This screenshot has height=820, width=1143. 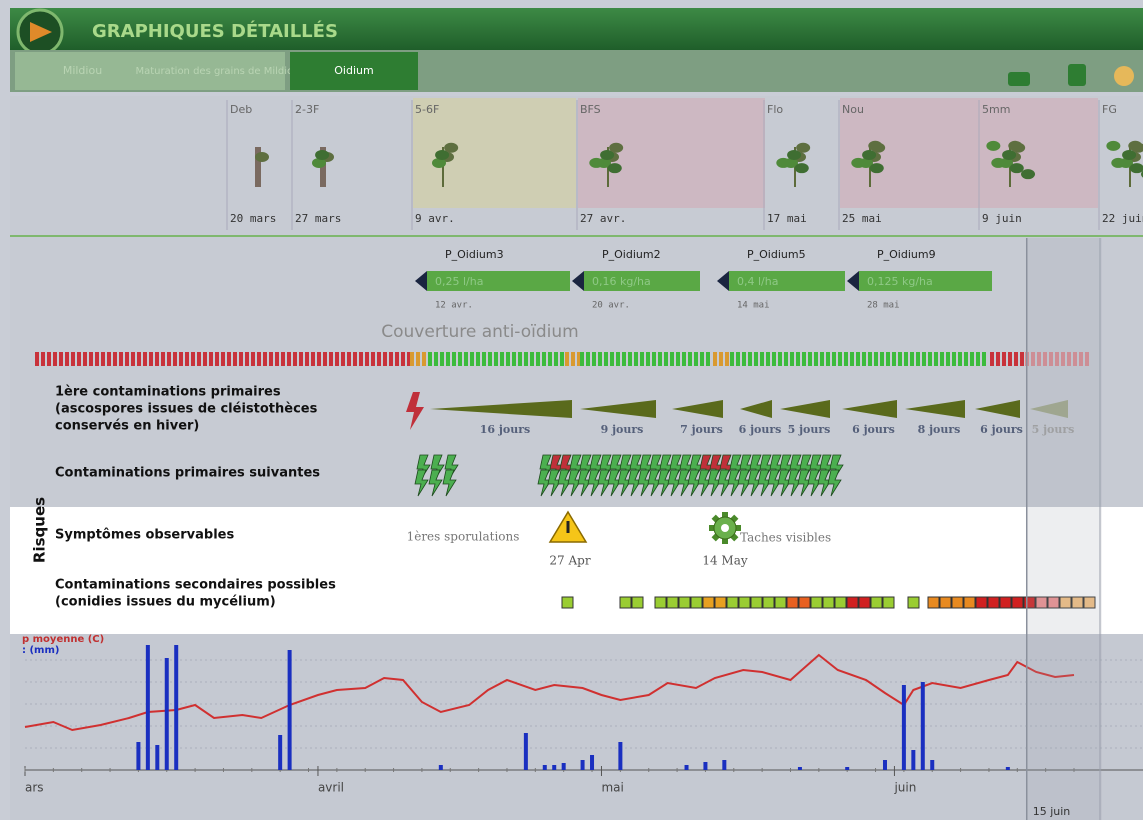 What do you see at coordinates (578, 281) in the screenshot?
I see `treatment-arrow` at bounding box center [578, 281].